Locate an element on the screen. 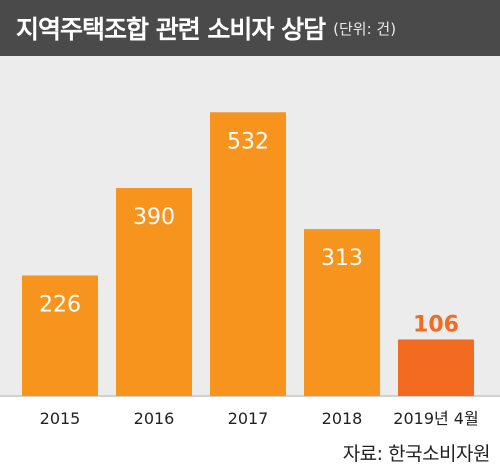  bar-2018 is located at coordinates (342, 312).